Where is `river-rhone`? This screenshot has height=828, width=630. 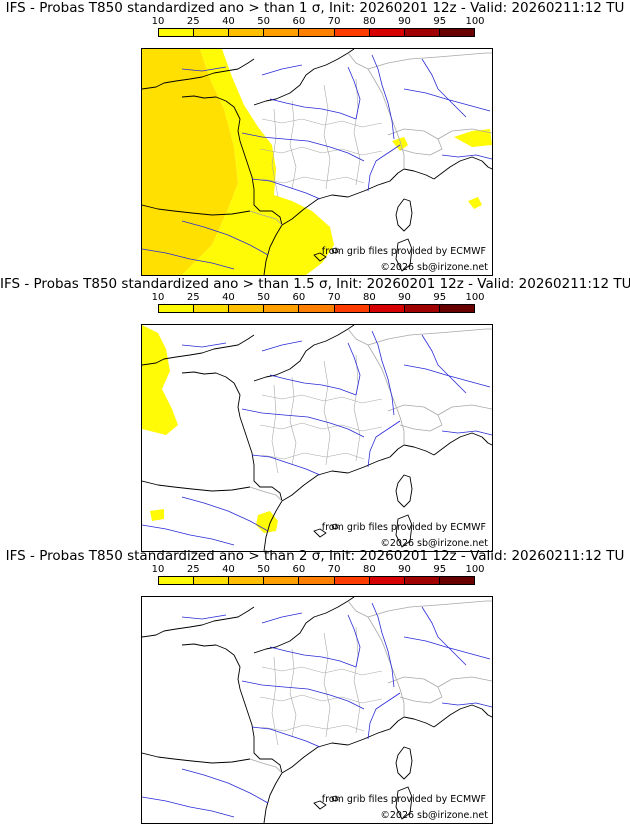
river-rhone is located at coordinates (384, 716).